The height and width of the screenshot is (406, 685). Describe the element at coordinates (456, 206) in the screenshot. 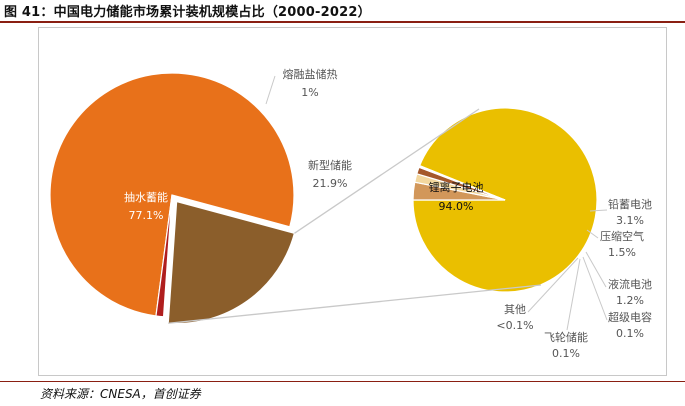

I see `sub-label-value-0: 94.0%` at that location.